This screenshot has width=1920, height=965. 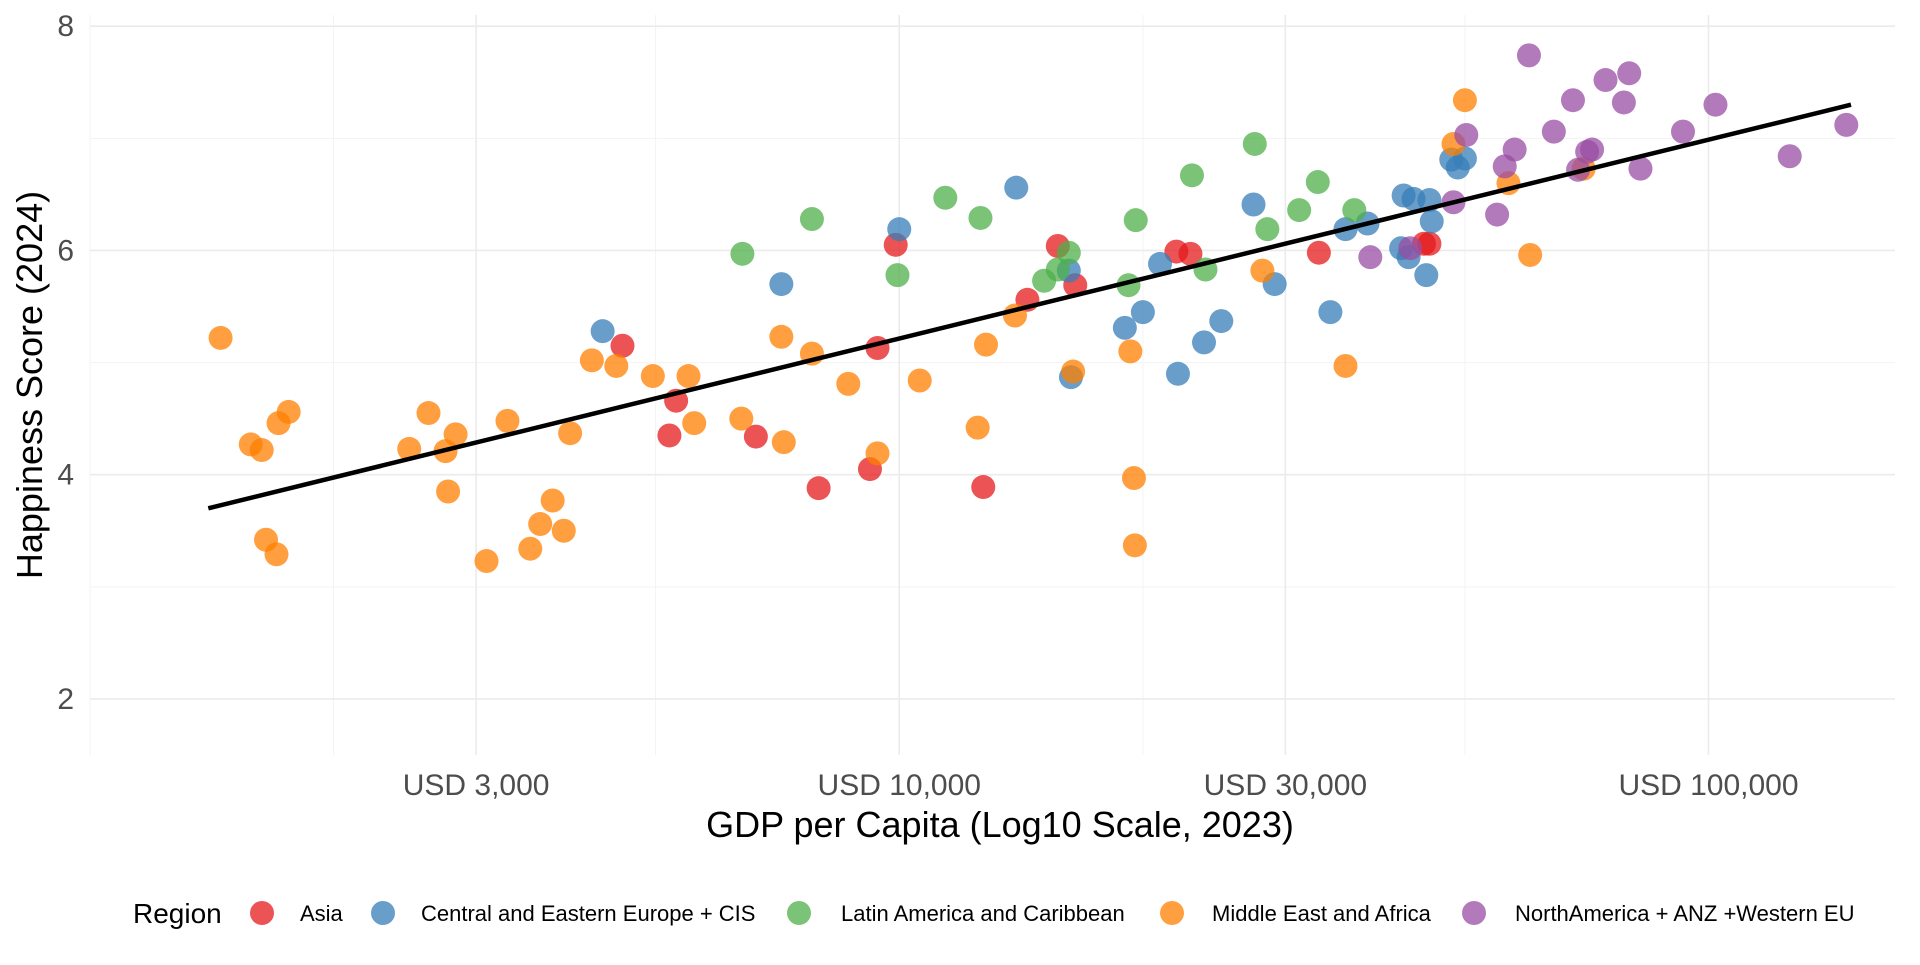 What do you see at coordinates (65, 699) in the screenshot?
I see `y-tick-label: 2` at bounding box center [65, 699].